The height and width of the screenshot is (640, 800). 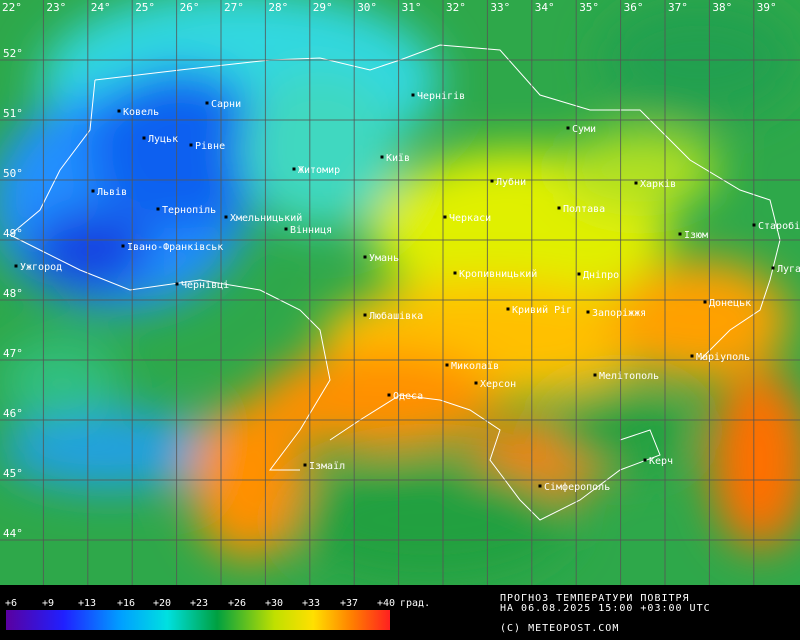 What do you see at coordinates (767, 7) in the screenshot?
I see `lon-label: 39°` at bounding box center [767, 7].